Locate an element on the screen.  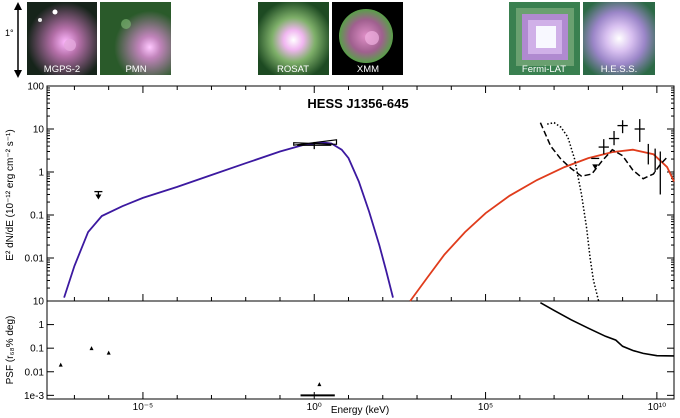
x-tick-label: 10⁰ is located at coordinates (314, 407).